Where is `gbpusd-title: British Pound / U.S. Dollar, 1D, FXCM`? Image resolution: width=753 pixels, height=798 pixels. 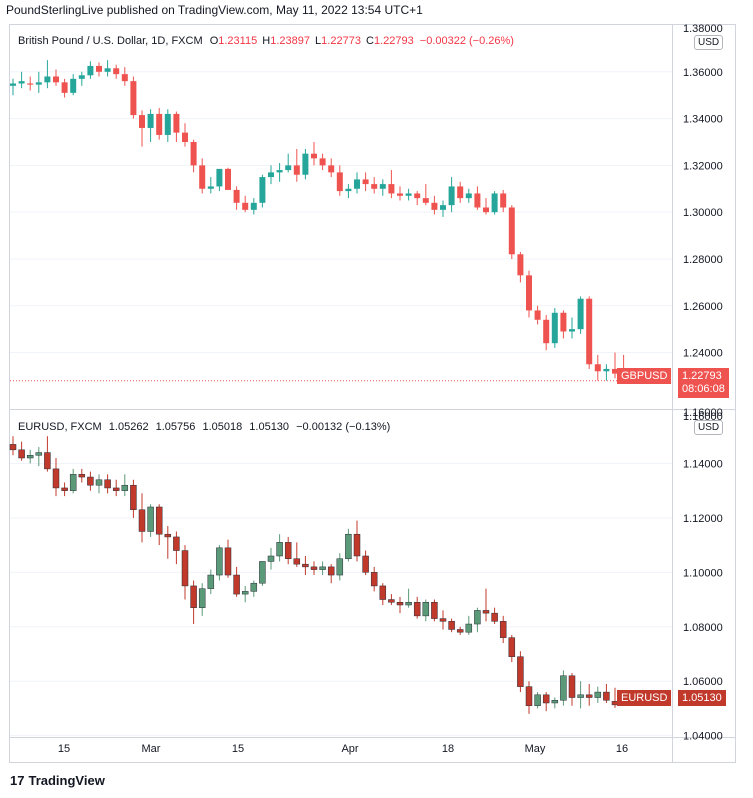 gbpusd-title: British Pound / U.S. Dollar, 1D, FXCM is located at coordinates (110, 41).